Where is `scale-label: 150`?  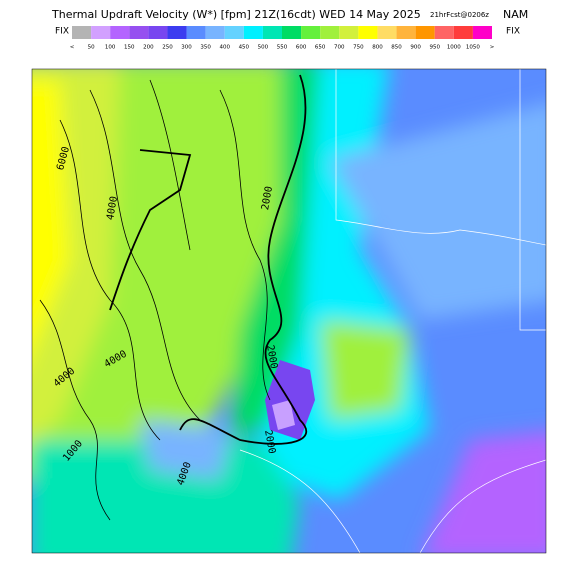
scale-label: 150 is located at coordinates (129, 48).